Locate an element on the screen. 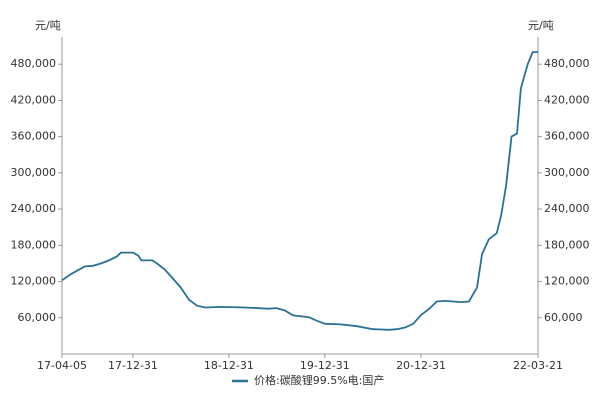 The height and width of the screenshot is (405, 600). y2-tick-label: 180,000 is located at coordinates (567, 244).